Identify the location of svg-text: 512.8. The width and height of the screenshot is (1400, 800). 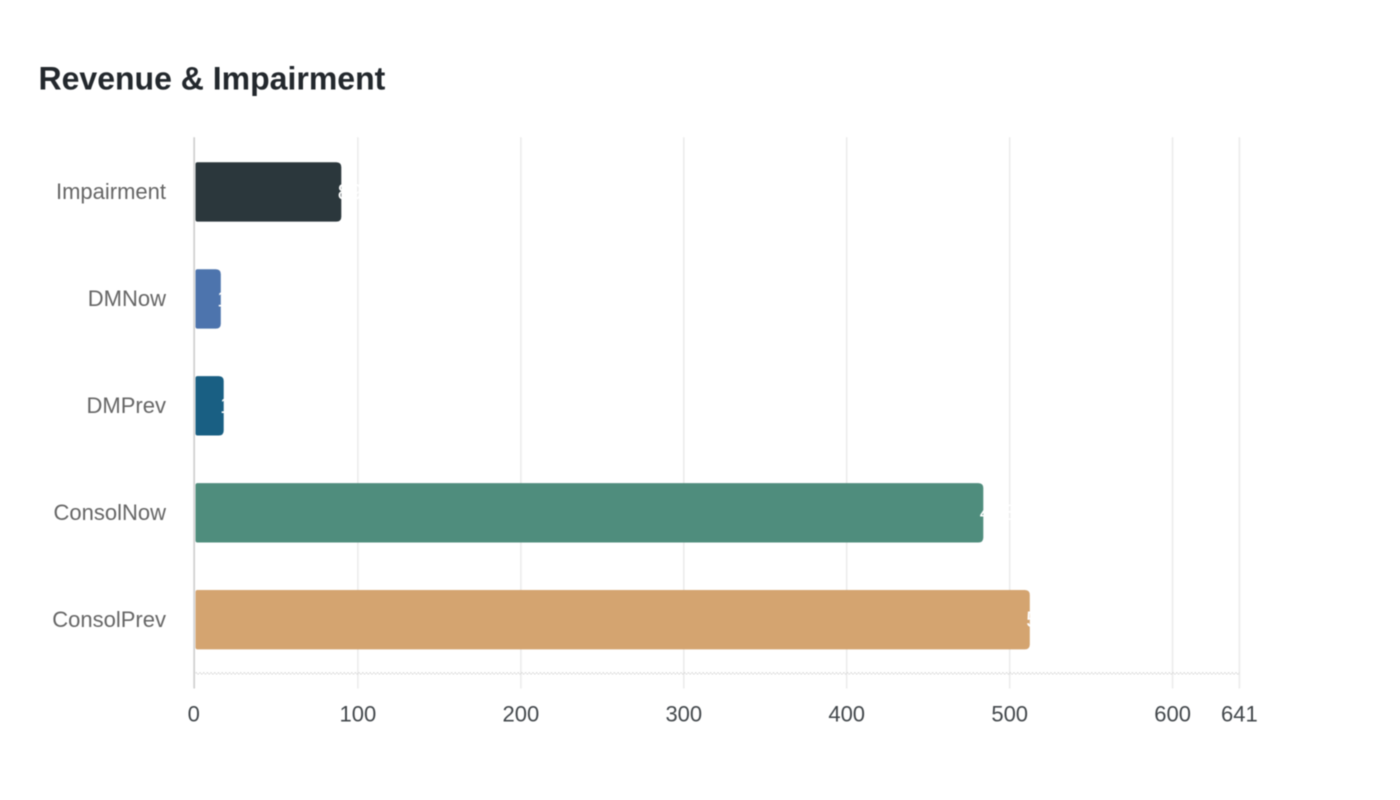
(1053, 619).